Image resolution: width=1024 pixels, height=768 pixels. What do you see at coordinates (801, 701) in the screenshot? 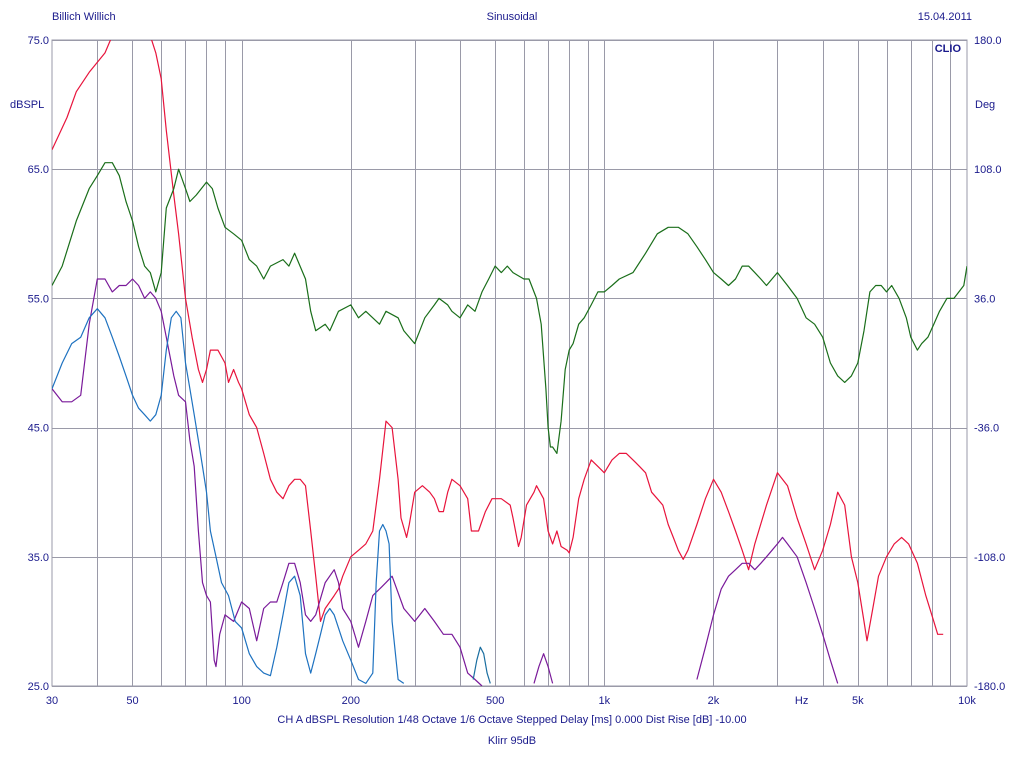
I see `x-axis-unit-label: Hz` at bounding box center [801, 701].